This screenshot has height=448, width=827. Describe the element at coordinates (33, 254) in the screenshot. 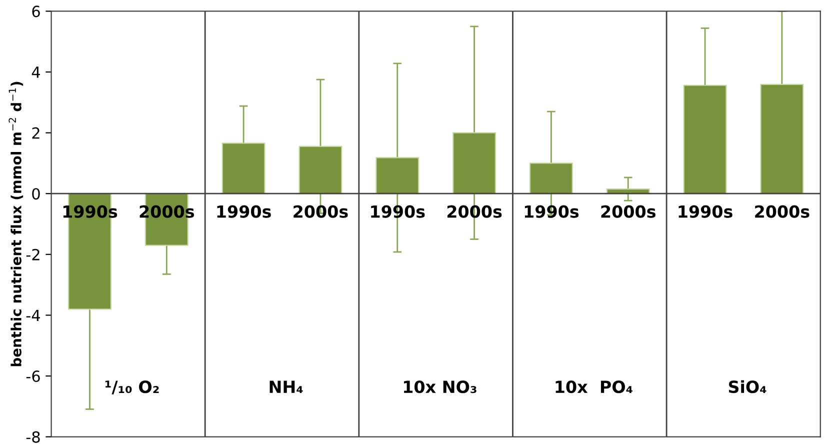

I see `y-tick-label: -2` at that location.